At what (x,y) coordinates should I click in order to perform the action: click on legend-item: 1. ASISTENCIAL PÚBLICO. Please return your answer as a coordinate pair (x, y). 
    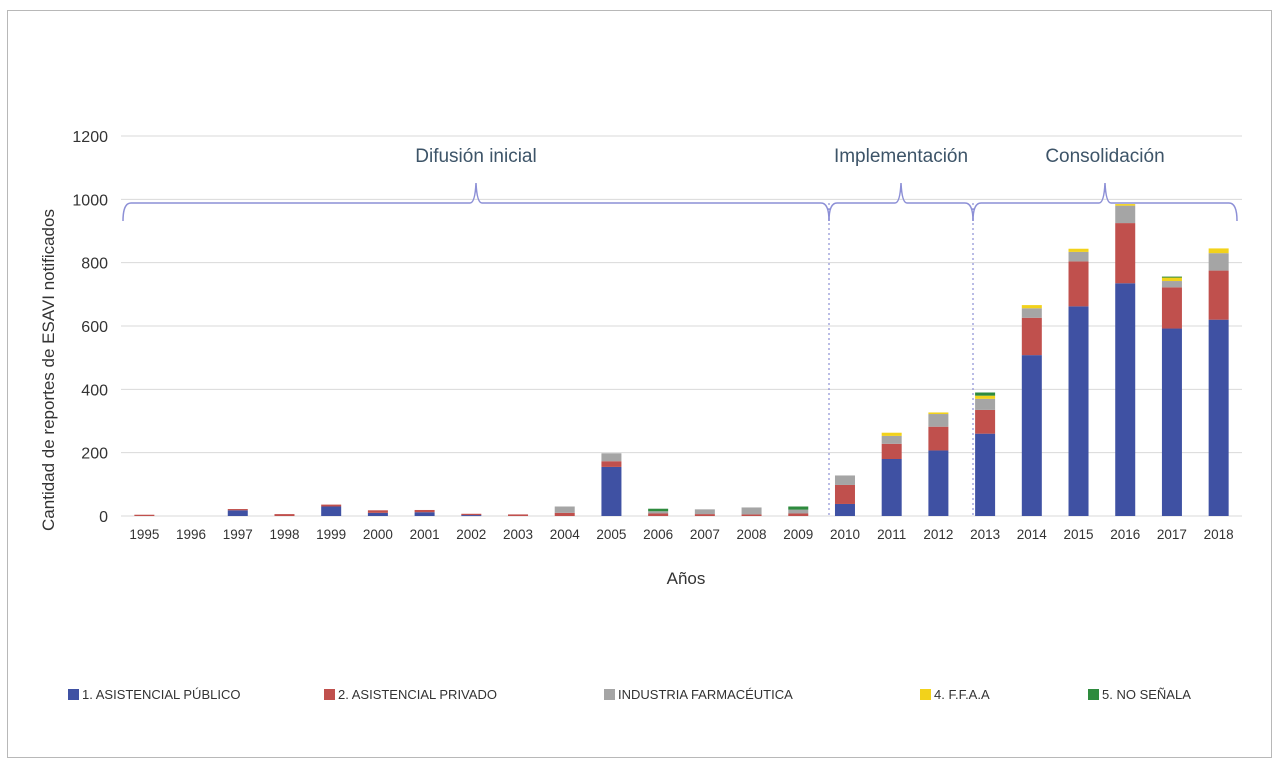
    Looking at the image, I should click on (154, 694).